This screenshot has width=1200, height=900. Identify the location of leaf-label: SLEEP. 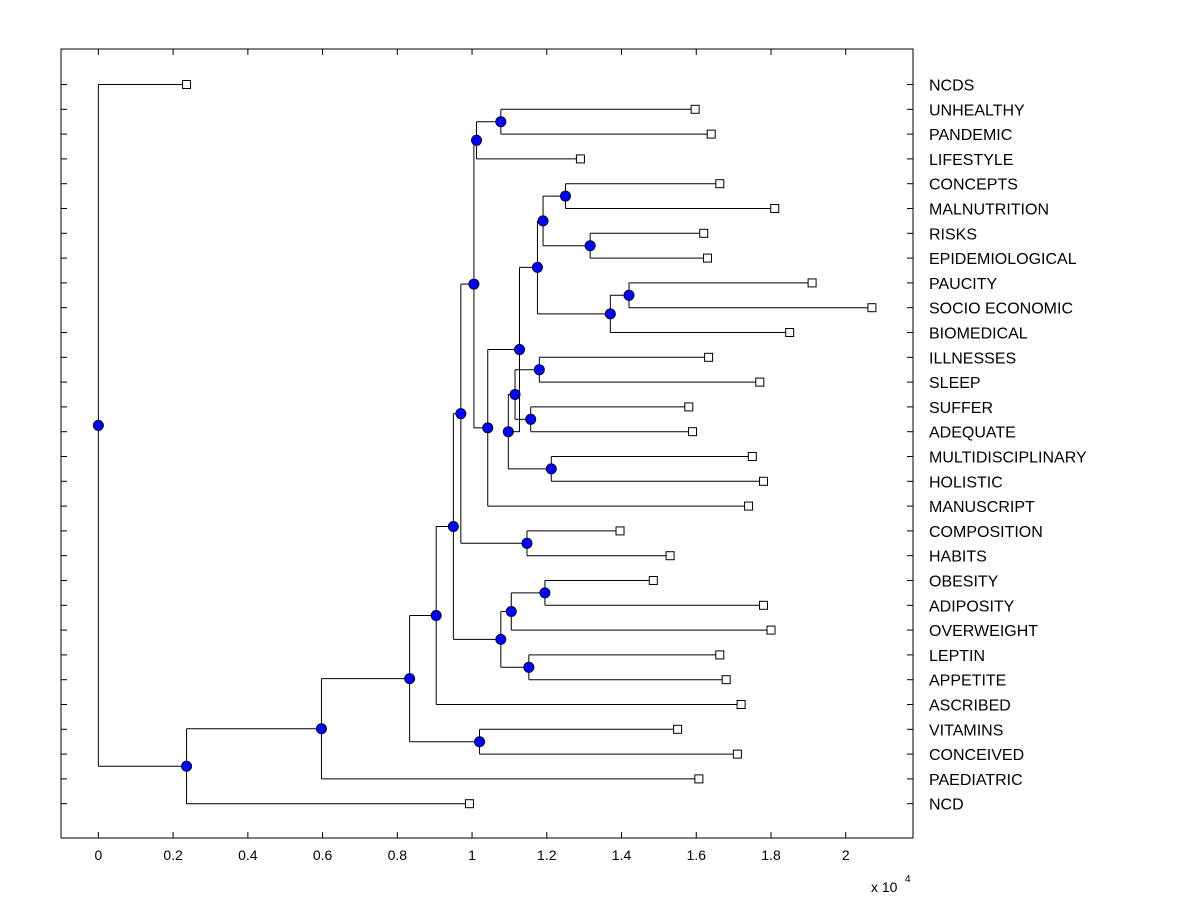
(955, 383).